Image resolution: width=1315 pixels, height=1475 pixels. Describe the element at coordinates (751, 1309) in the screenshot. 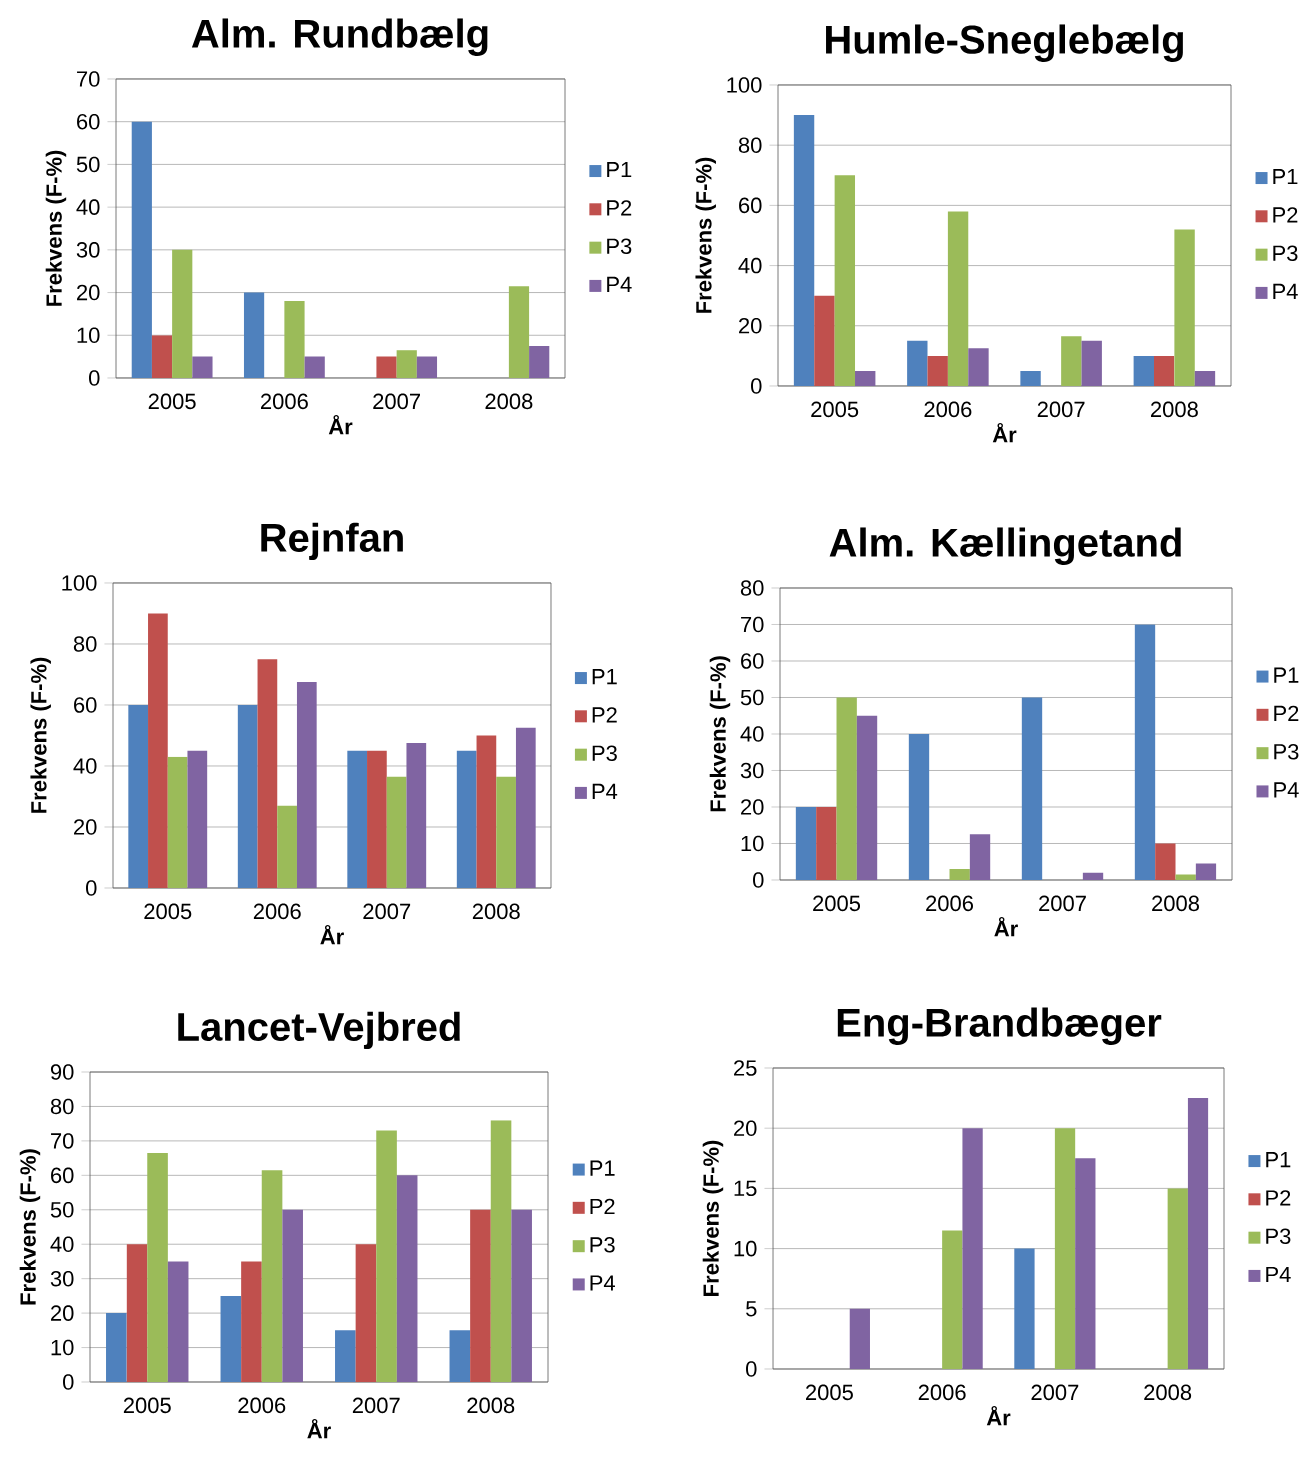

I see `y-tick-label: 5` at that location.